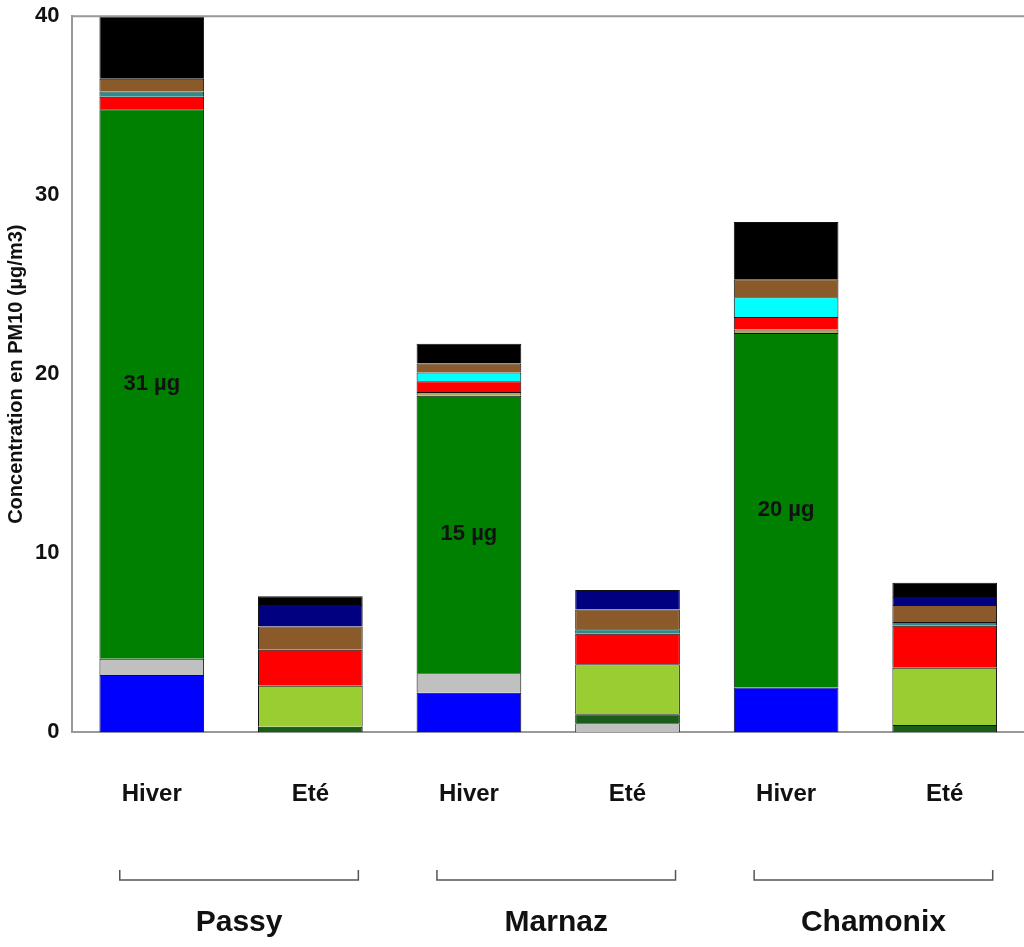 This screenshot has height=947, width=1024. Describe the element at coordinates (152, 383) in the screenshot. I see `data-label: 31 µg` at that location.